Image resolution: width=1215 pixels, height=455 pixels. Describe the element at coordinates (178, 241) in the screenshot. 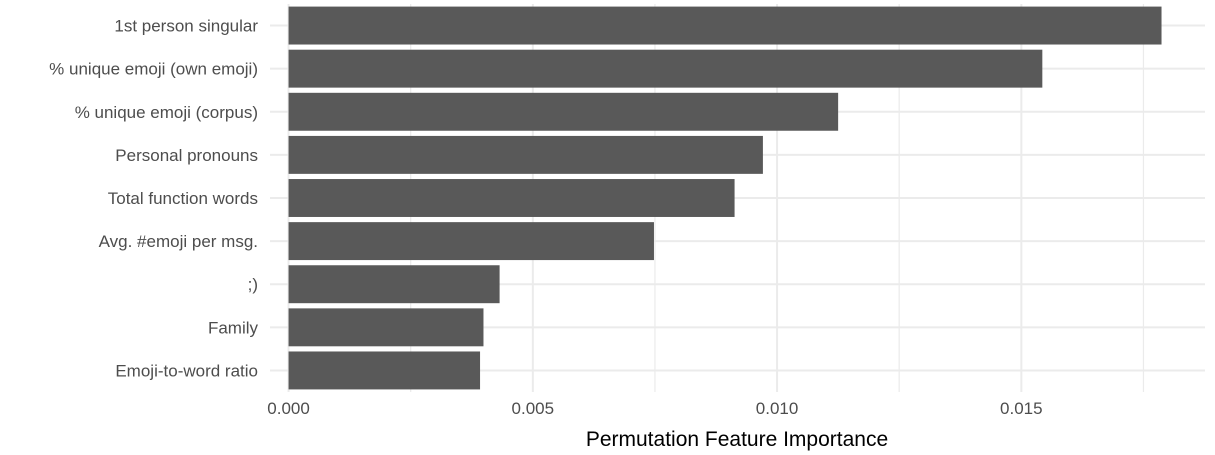

I see `y-tick-label: Avg. #emoji per msg.` at that location.